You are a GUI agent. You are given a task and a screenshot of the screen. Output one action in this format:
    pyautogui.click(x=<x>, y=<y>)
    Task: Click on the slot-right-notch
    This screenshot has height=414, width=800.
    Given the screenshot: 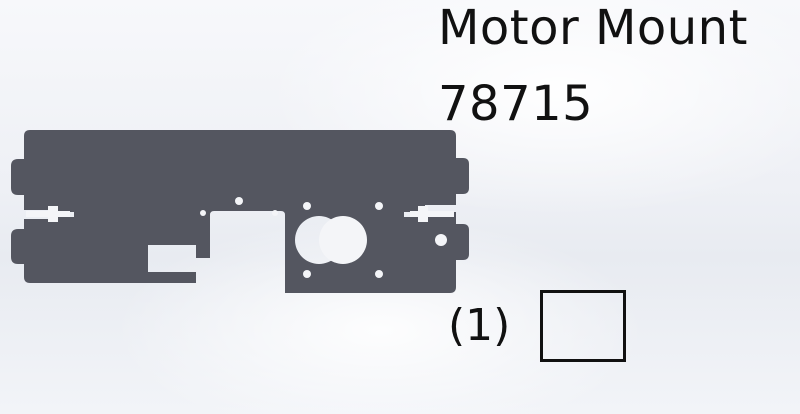 What is the action you would take?
    pyautogui.click(x=423, y=214)
    